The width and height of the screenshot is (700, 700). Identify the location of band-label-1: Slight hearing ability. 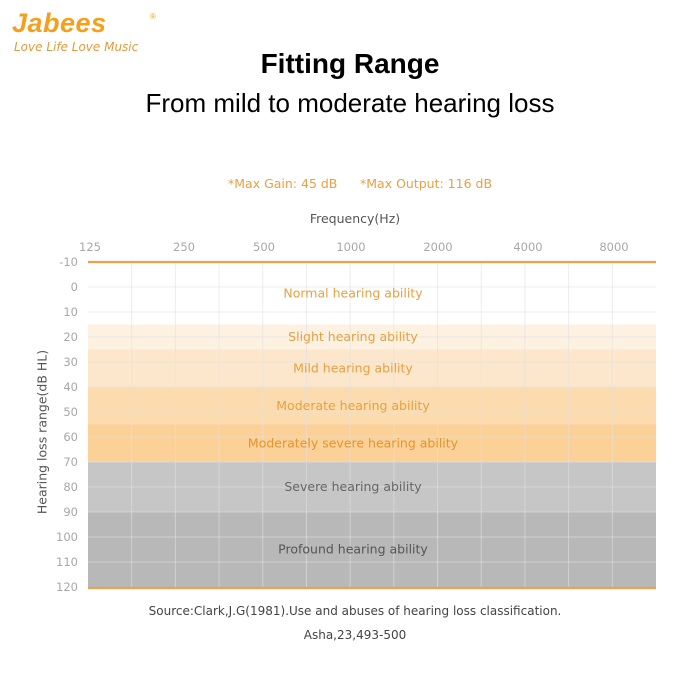
(353, 336).